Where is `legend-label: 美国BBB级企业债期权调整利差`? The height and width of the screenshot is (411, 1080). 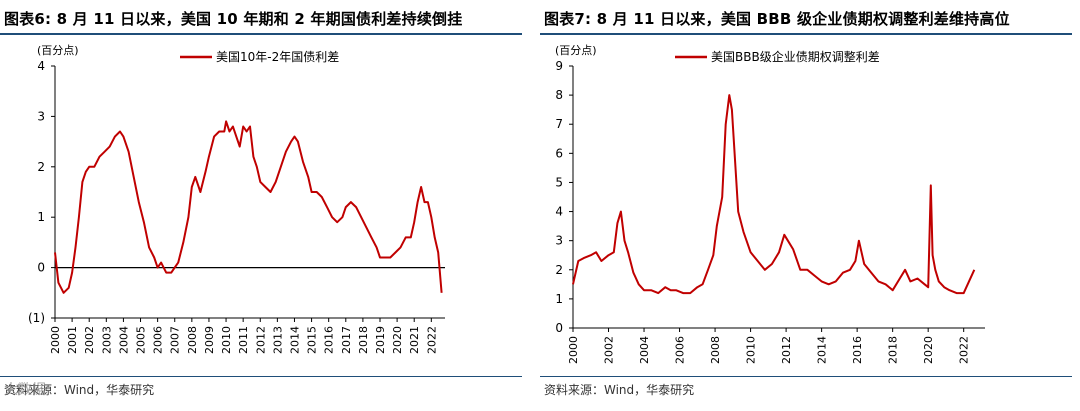 legend-label: 美国BBB级企业债期权调整利差 is located at coordinates (795, 56).